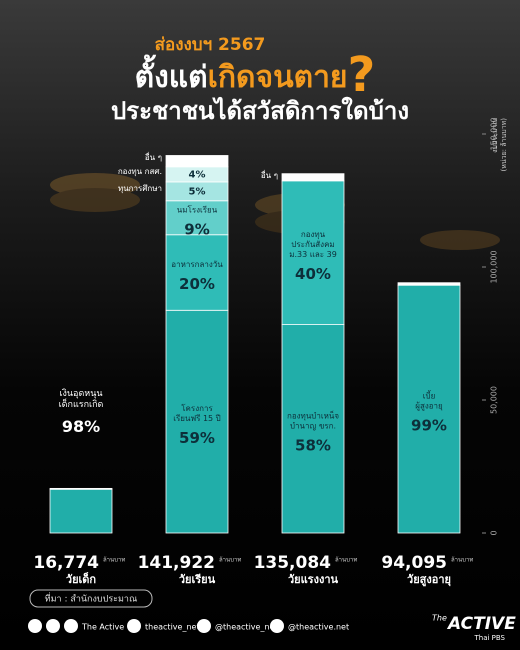  Describe the element at coordinates (80, 393) in the screenshot. I see `segment-name: เงินอุดหนุน` at that location.